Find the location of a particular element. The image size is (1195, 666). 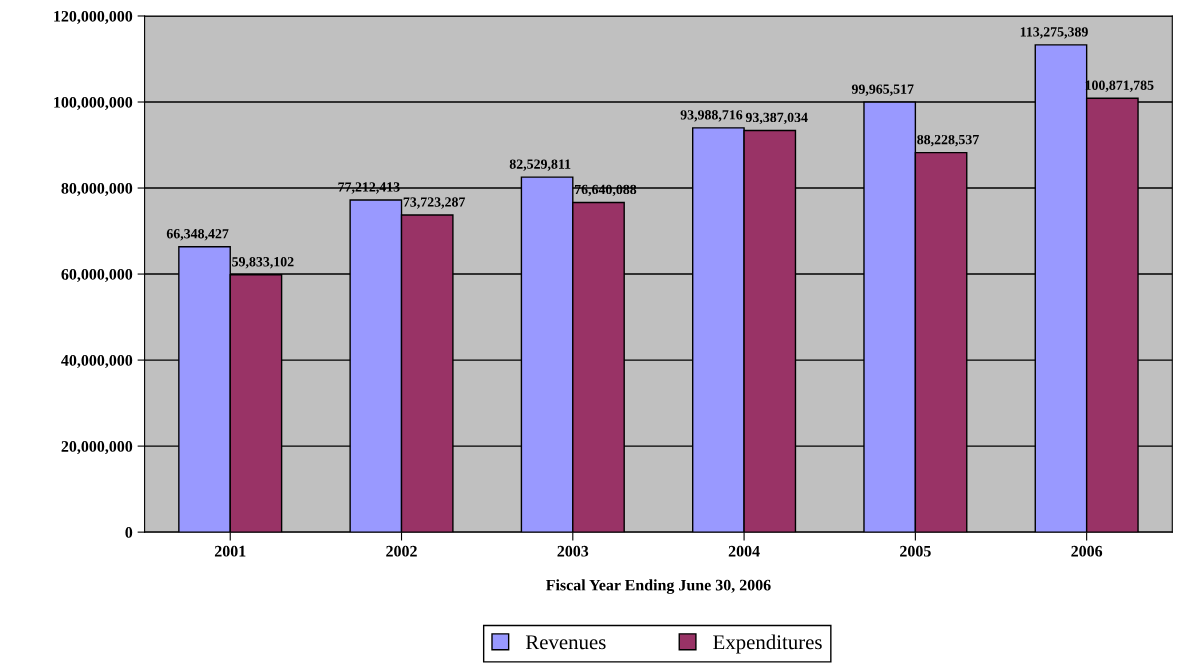

legend-label: Revenues is located at coordinates (565, 642).